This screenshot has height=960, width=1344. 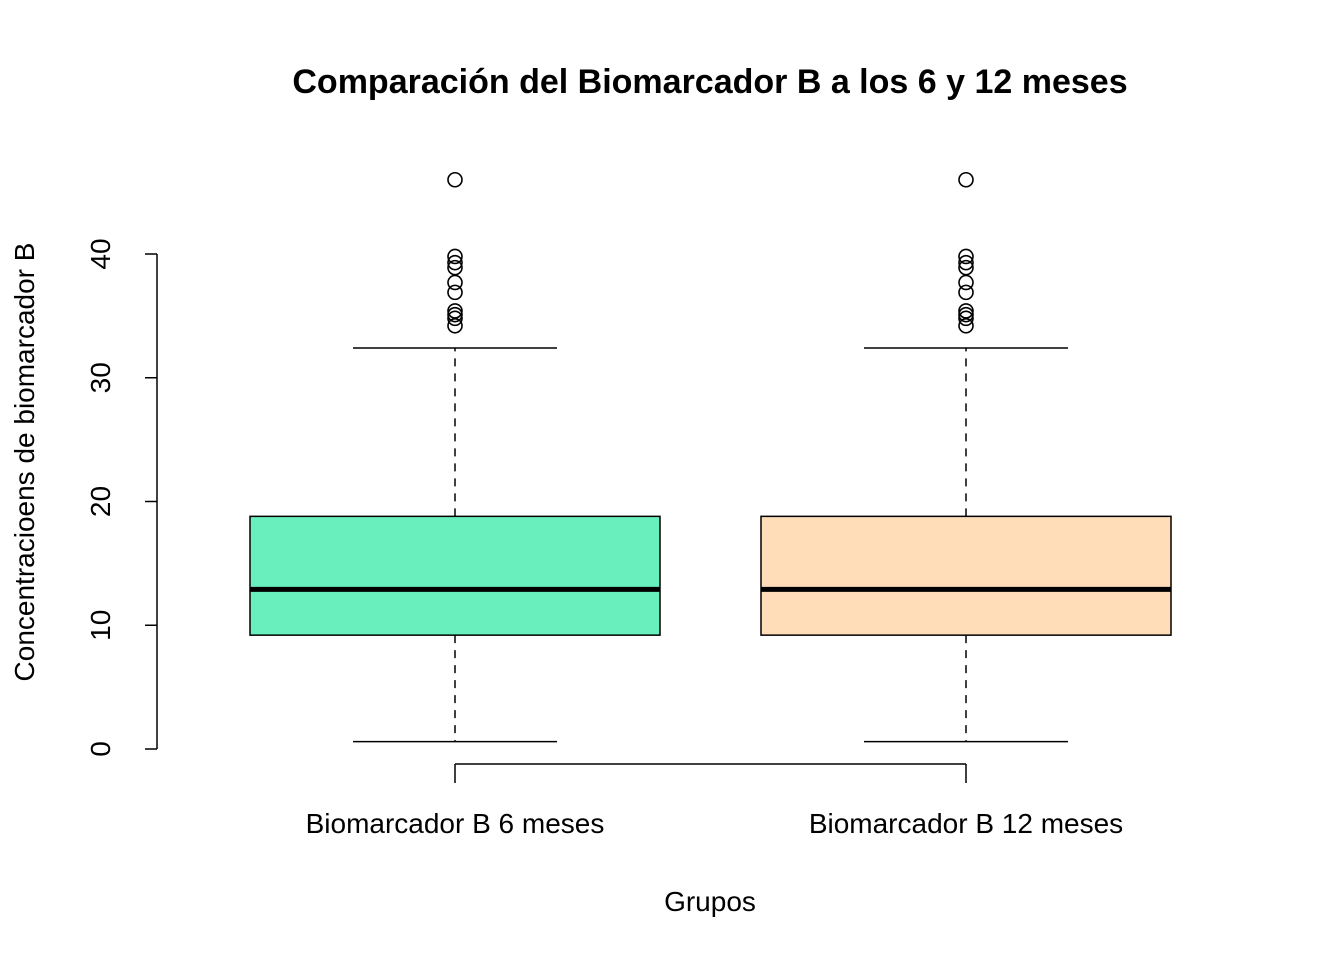 I want to click on x-tick-label: Biomarcador B 12 meses, so click(x=966, y=823).